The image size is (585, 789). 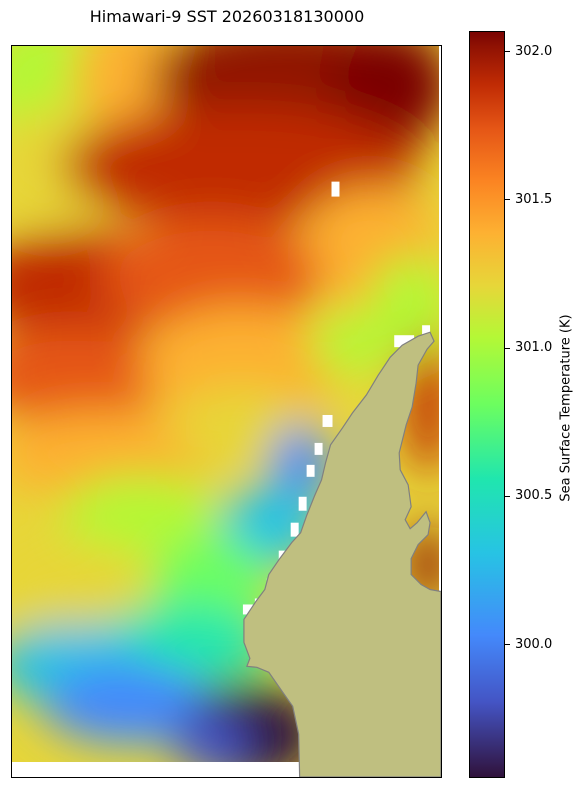 What do you see at coordinates (534, 348) in the screenshot?
I see `colorbar-tick-label: 301.0` at bounding box center [534, 348].